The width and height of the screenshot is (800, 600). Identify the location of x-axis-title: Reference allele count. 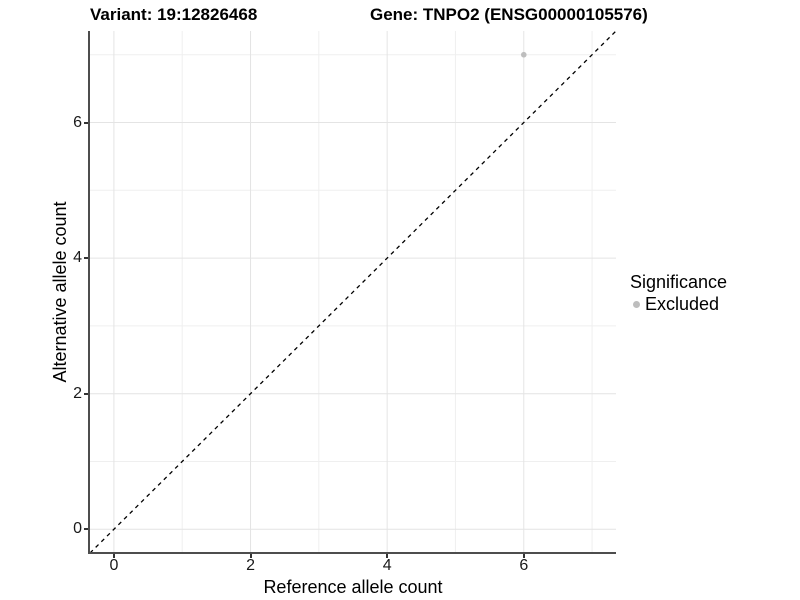
(353, 587).